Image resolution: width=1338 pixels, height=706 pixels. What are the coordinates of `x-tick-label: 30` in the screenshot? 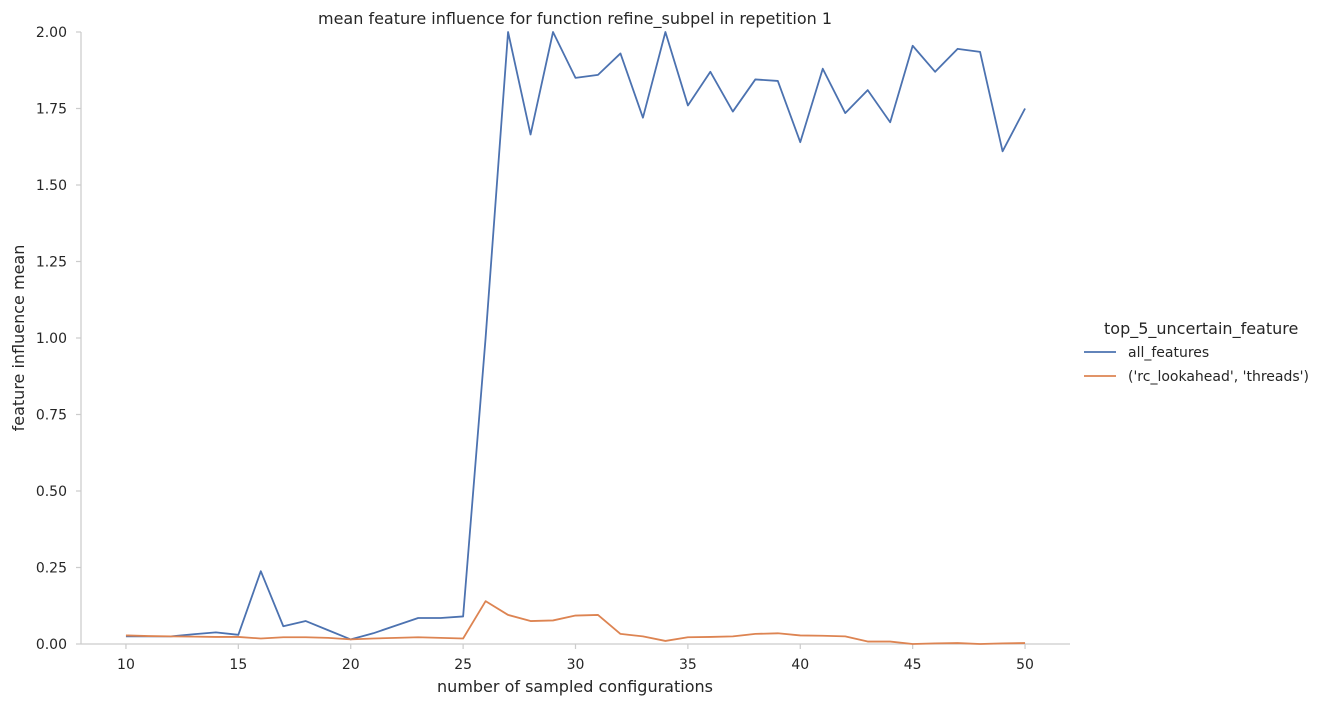 It's located at (576, 665).